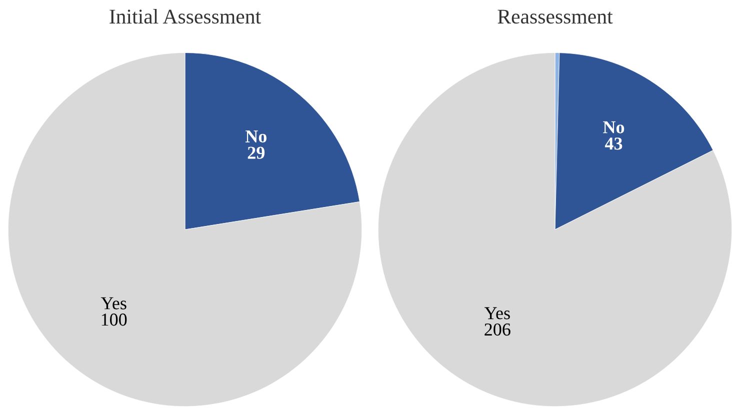  I want to click on data-label: 29, so click(256, 152).